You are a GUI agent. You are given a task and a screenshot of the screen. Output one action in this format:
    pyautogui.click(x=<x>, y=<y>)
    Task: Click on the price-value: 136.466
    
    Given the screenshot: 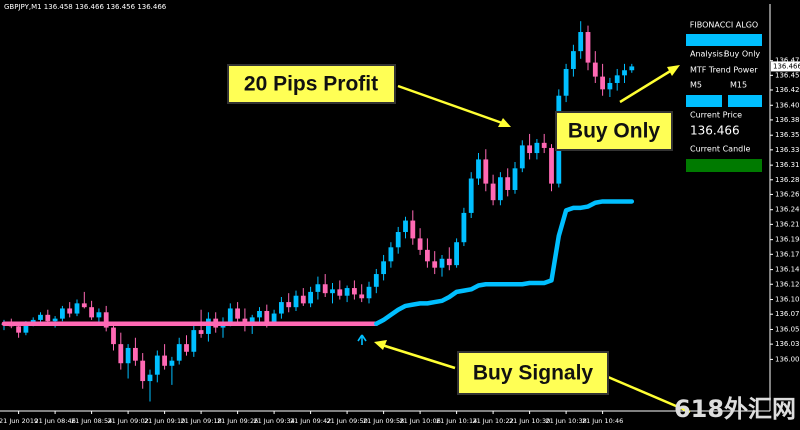 What is the action you would take?
    pyautogui.click(x=715, y=131)
    